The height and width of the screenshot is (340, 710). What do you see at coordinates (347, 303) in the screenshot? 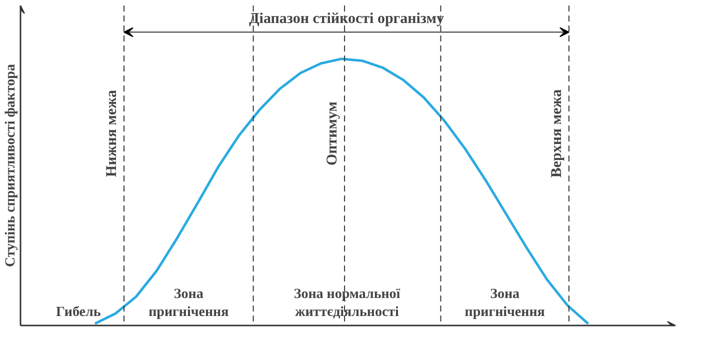
I see `annotation: Зона нормальної життєдіяльності` at bounding box center [347, 303].